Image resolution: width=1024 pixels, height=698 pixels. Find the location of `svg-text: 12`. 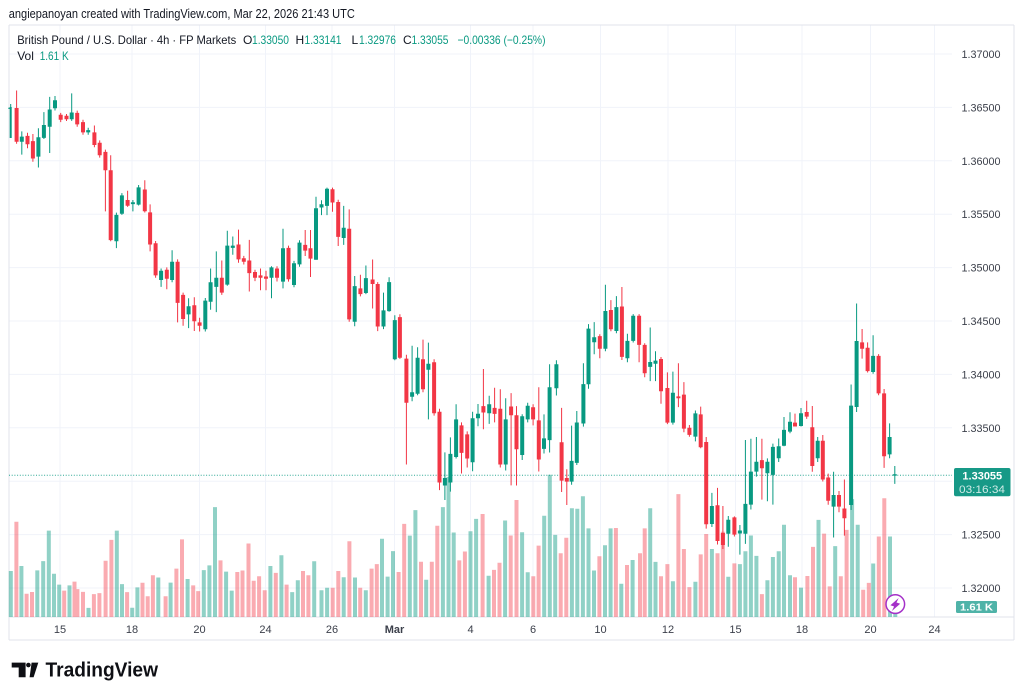

svg-text: 12 is located at coordinates (668, 630).